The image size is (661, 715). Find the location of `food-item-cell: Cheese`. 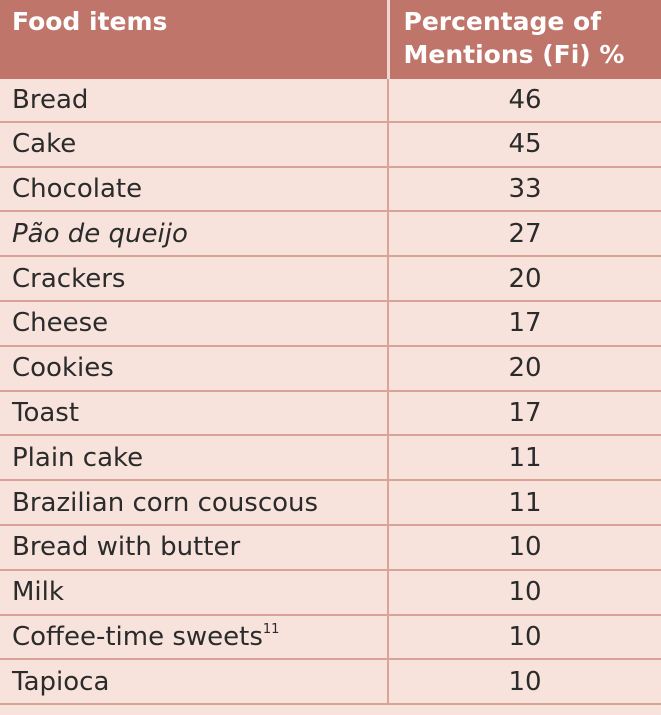

food-item-cell: Cheese is located at coordinates (194, 322).